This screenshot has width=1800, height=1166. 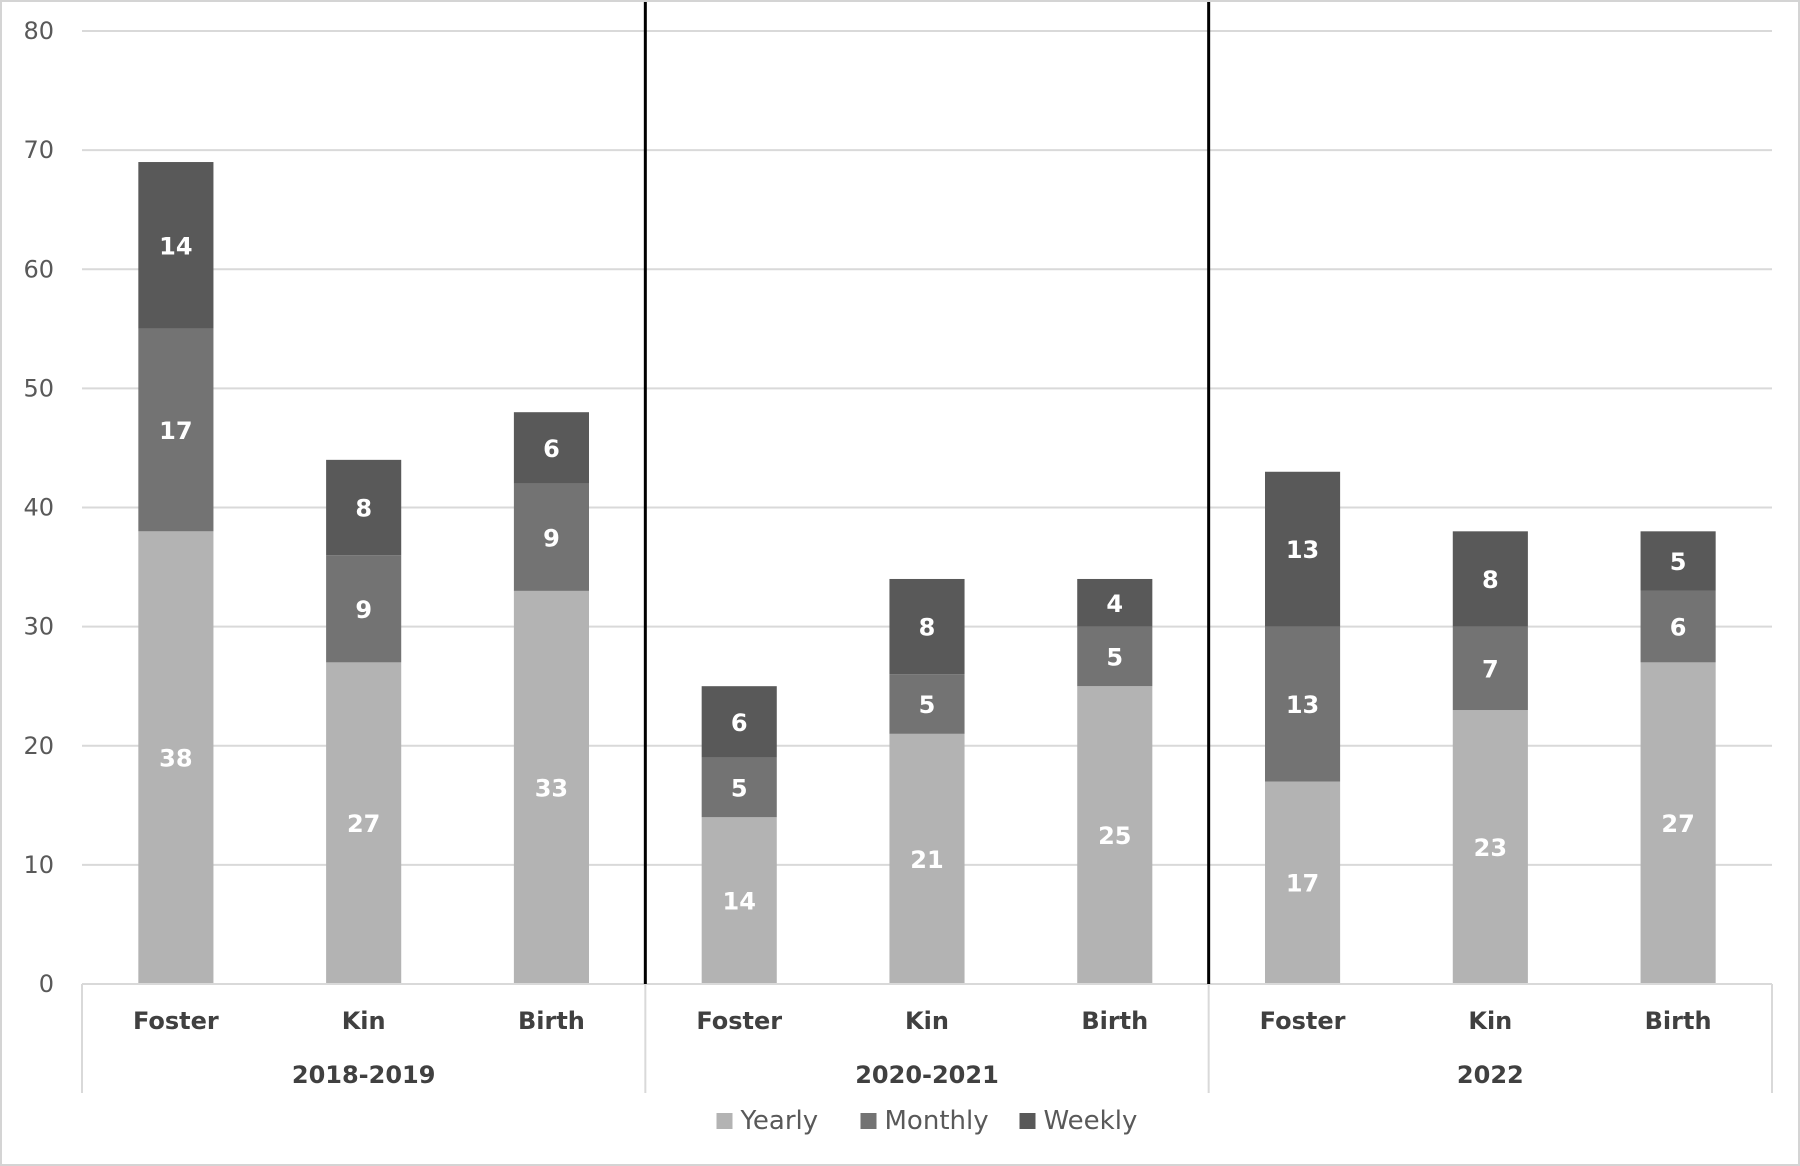 What do you see at coordinates (724, 1121) in the screenshot?
I see `legend-swatch-yearly` at bounding box center [724, 1121].